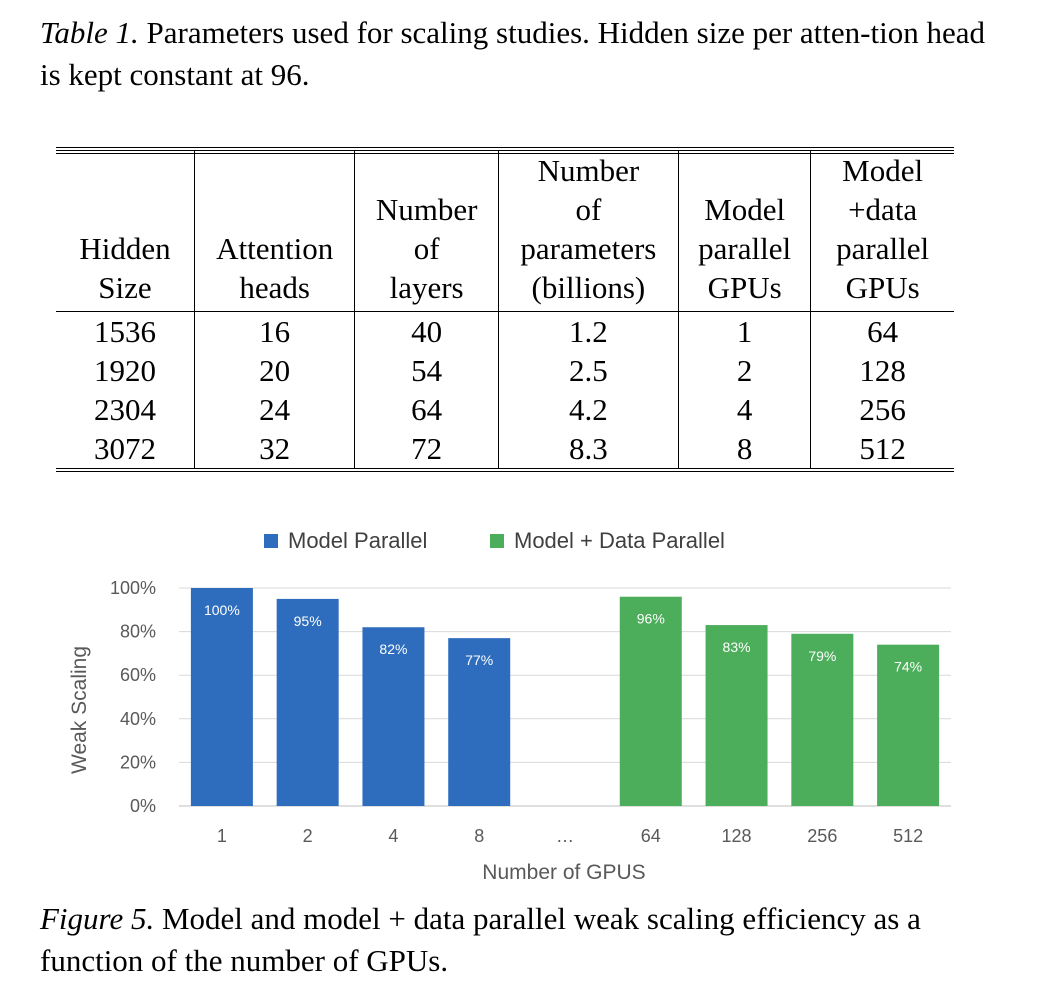 The height and width of the screenshot is (1008, 1038). Describe the element at coordinates (589, 331) in the screenshot. I see `table-cell: 1.2` at that location.